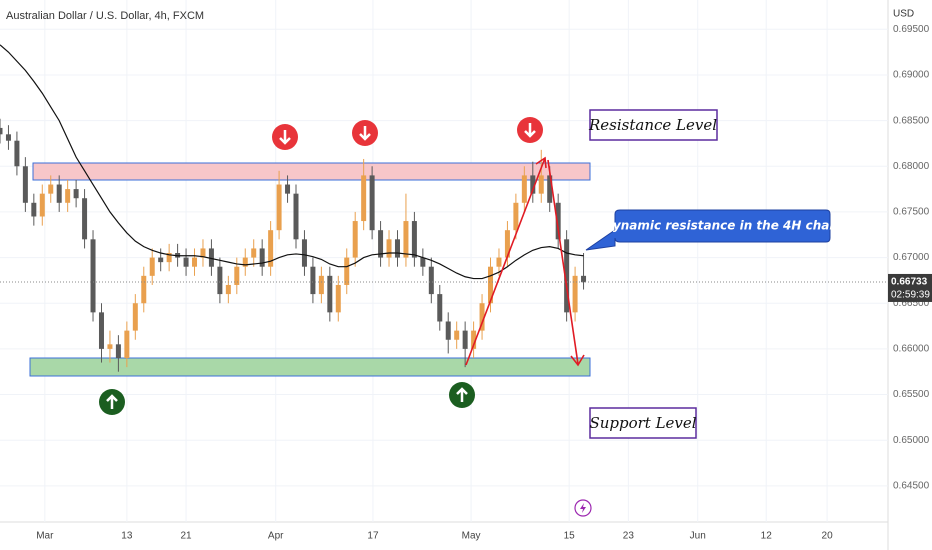 The height and width of the screenshot is (550, 932). I want to click on y-tick-label: 0.68500, so click(911, 120).